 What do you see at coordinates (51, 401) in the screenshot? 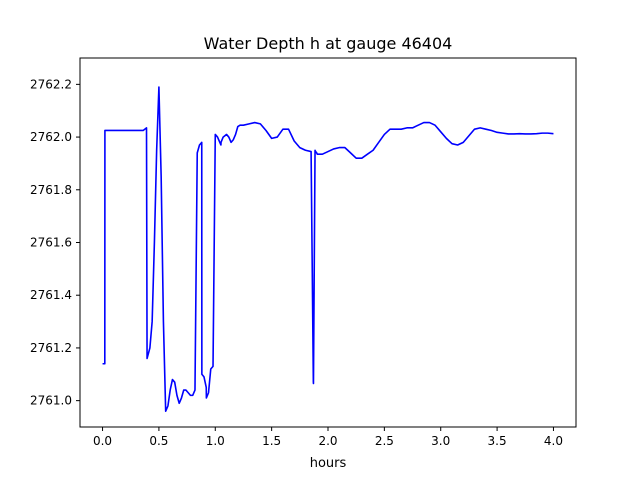
I see `y-tick-label: 2761.0` at bounding box center [51, 401].